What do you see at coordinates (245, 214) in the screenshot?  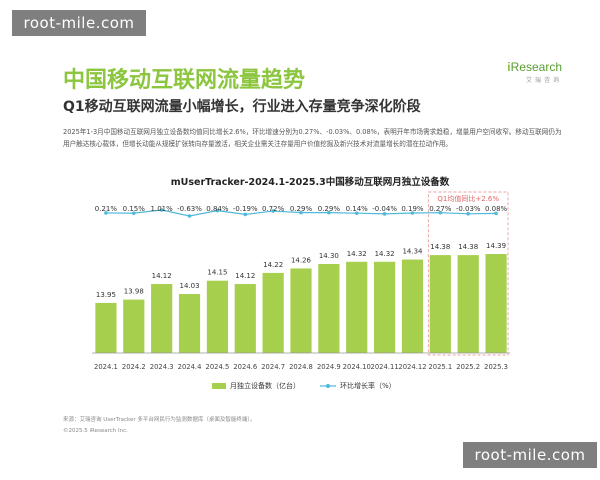 I see `growth-point-2024.6` at bounding box center [245, 214].